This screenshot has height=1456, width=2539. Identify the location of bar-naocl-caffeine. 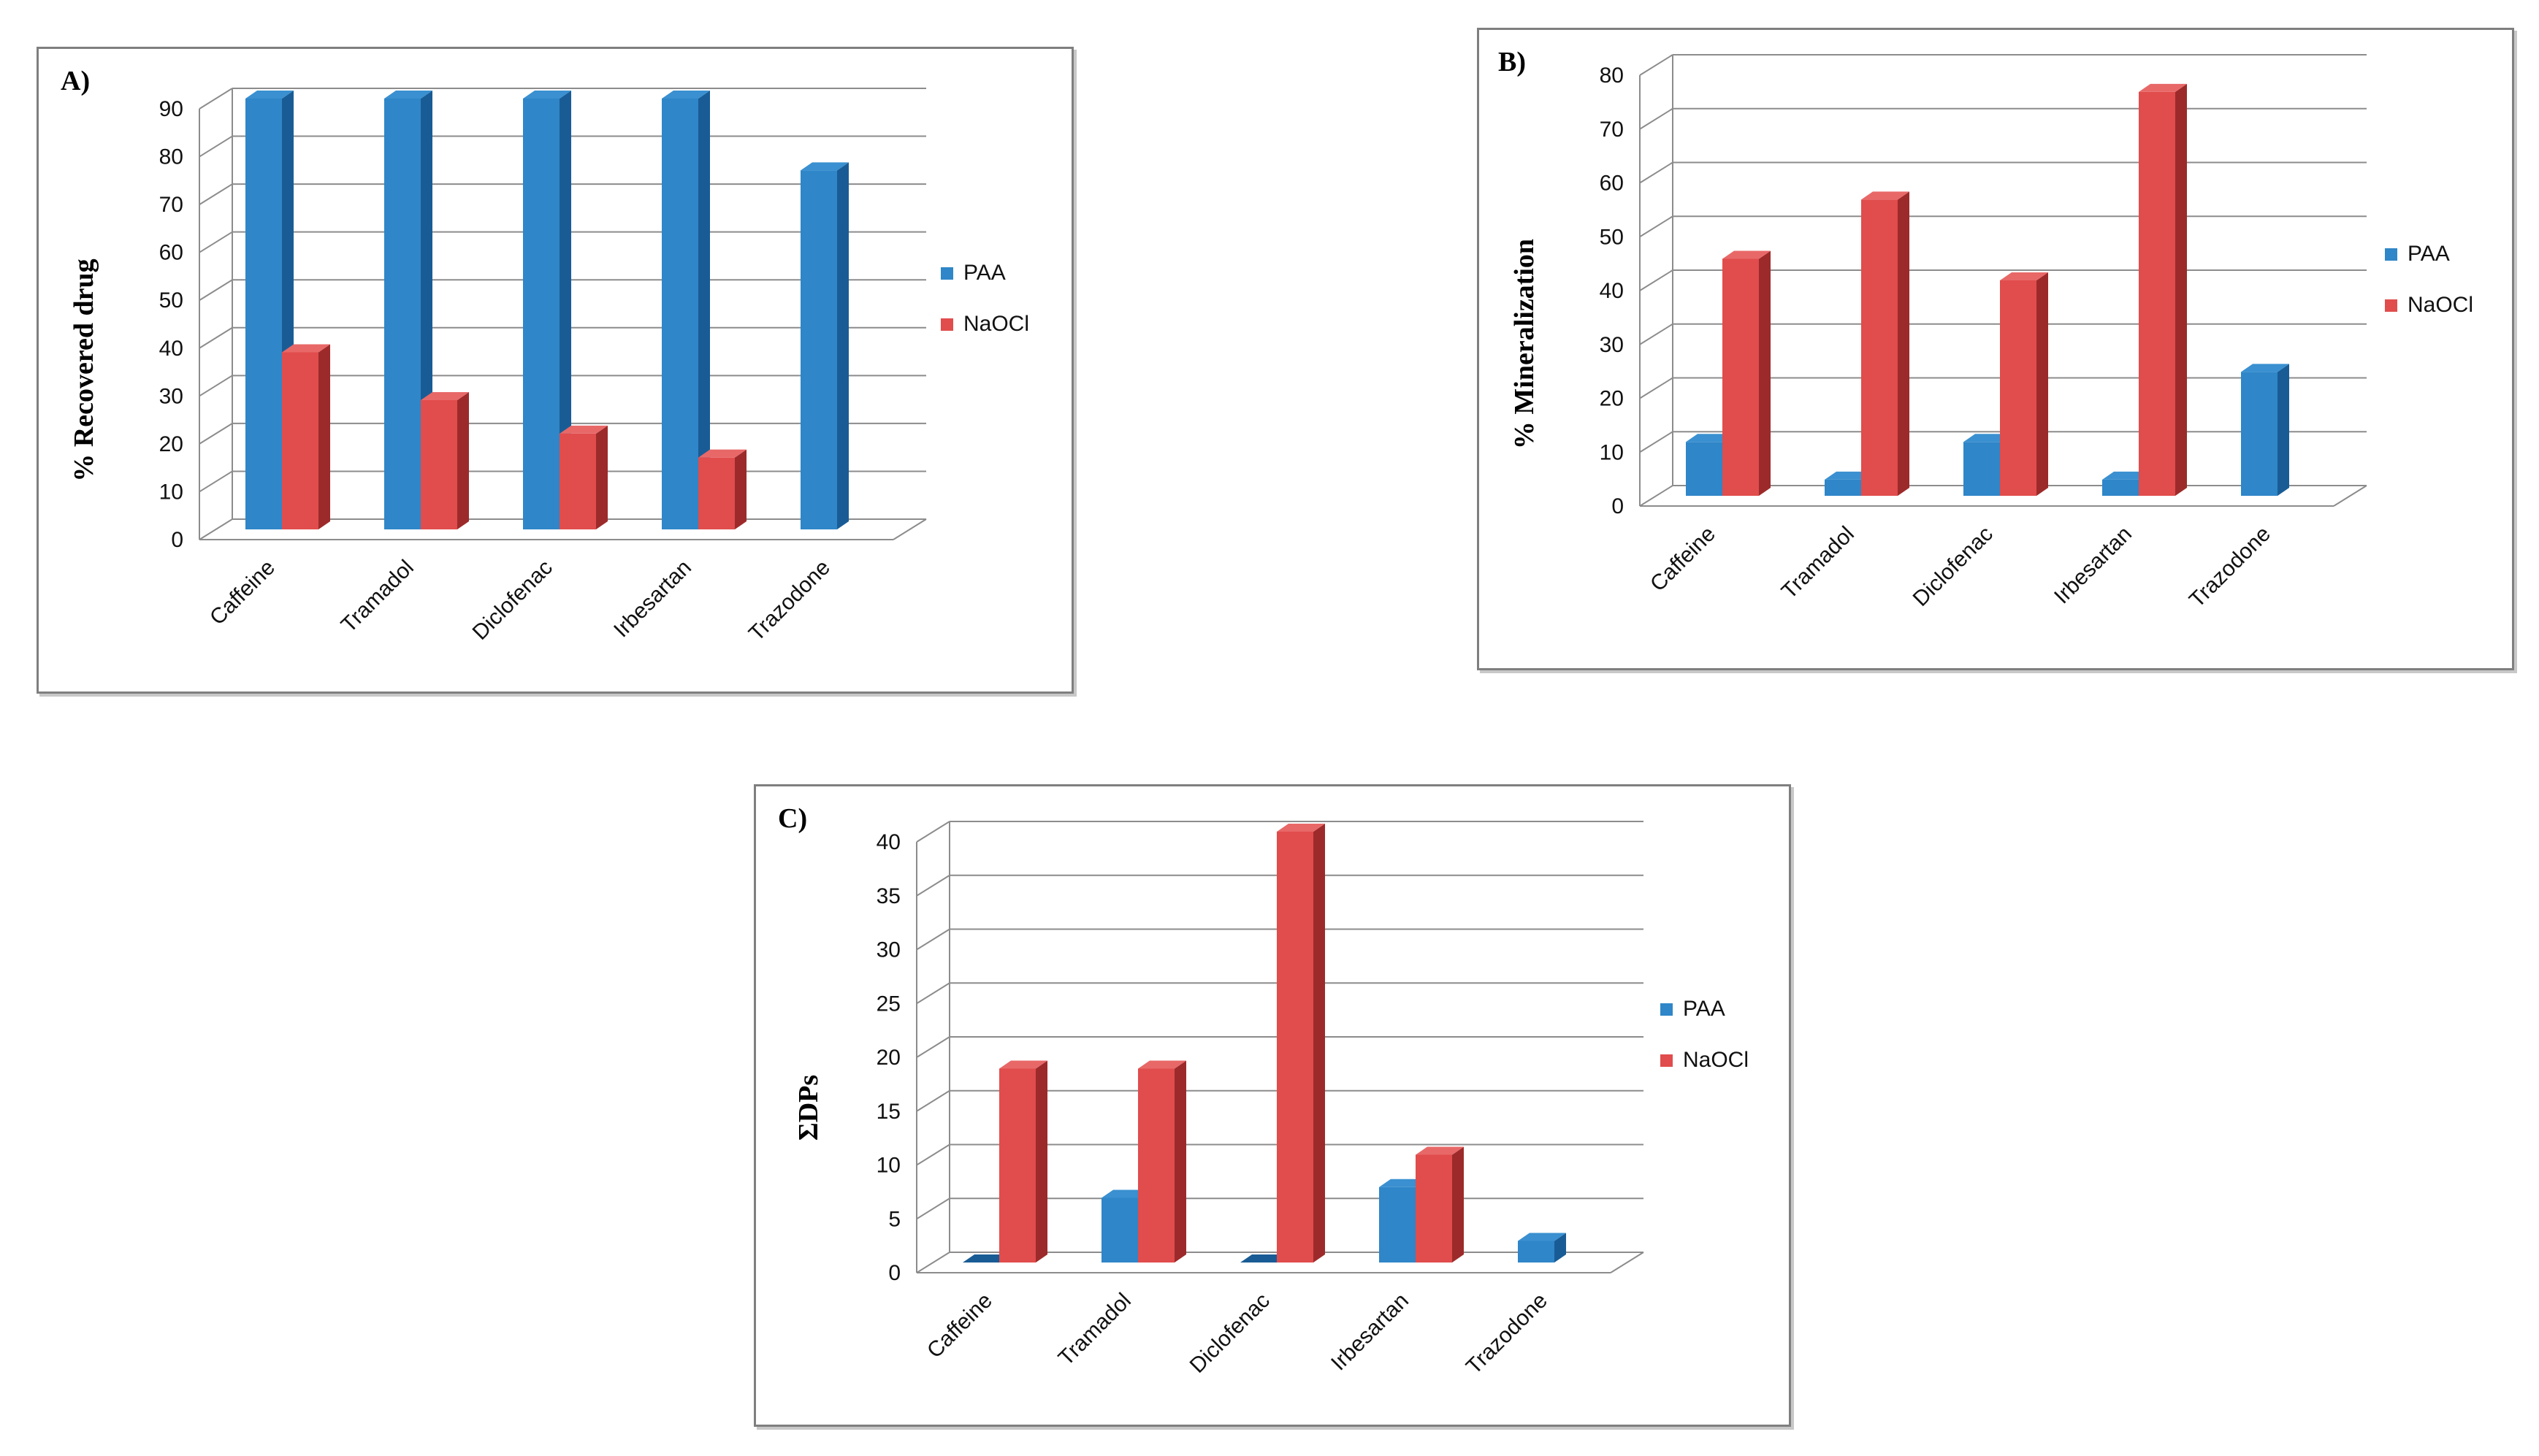
(1023, 1161).